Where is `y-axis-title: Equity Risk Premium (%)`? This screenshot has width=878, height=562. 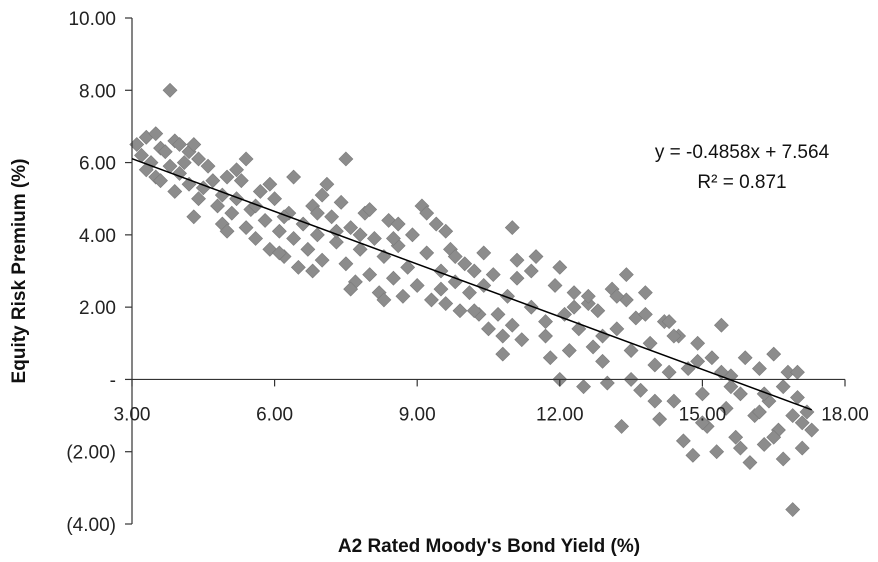 y-axis-title: Equity Risk Premium (%) is located at coordinates (19, 271).